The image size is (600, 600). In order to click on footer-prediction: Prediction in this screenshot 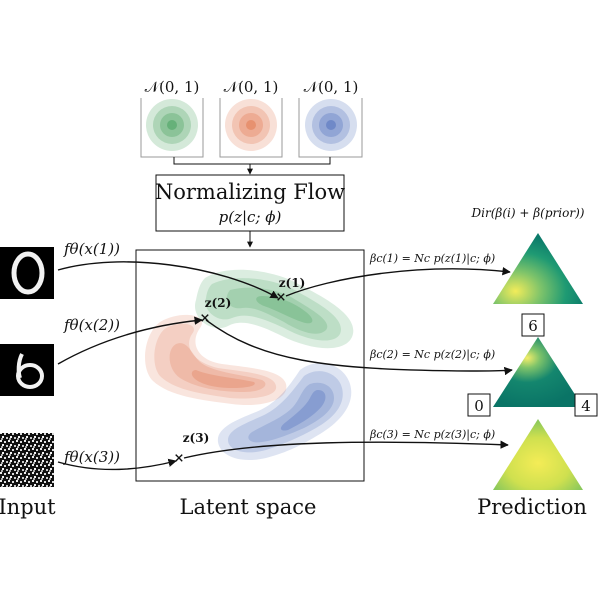, I will do `click(532, 507)`.